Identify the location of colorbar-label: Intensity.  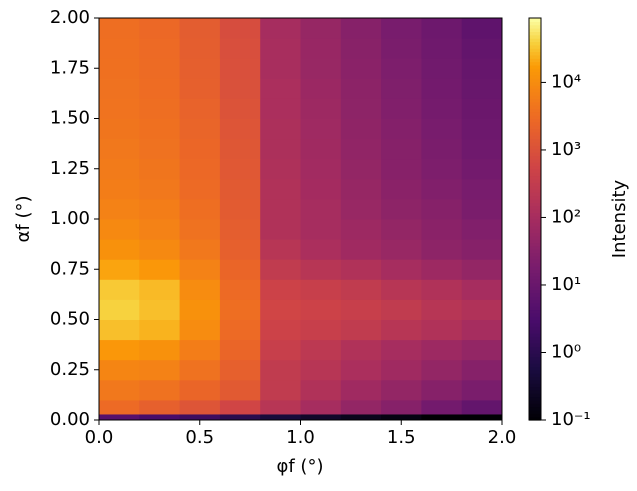
(619, 218).